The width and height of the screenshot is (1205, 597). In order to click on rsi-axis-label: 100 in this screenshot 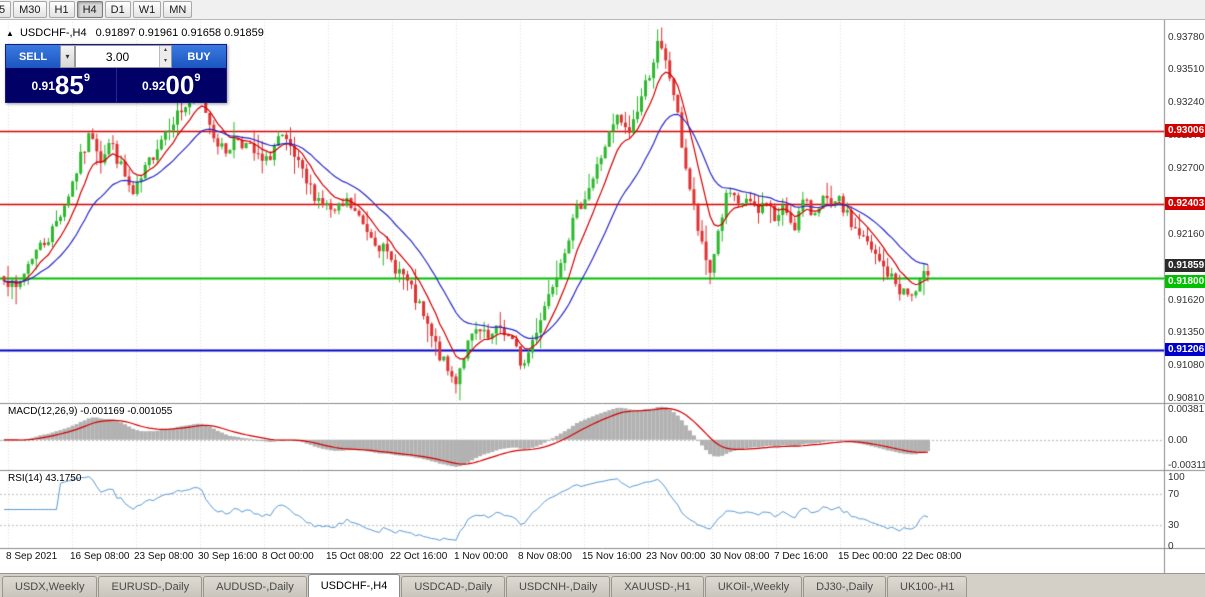, I will do `click(1176, 477)`.